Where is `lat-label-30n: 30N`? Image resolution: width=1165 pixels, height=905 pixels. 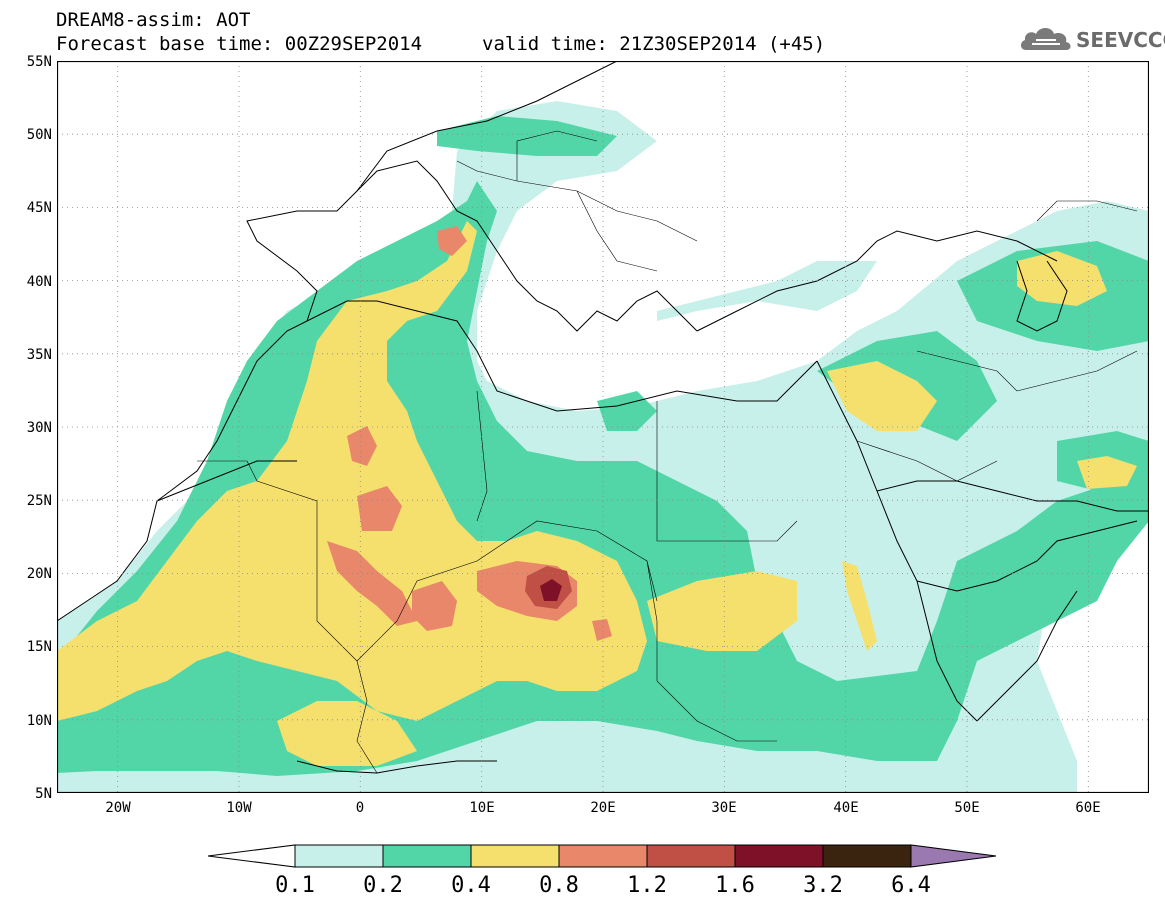
lat-label-30n: 30N is located at coordinates (39, 428).